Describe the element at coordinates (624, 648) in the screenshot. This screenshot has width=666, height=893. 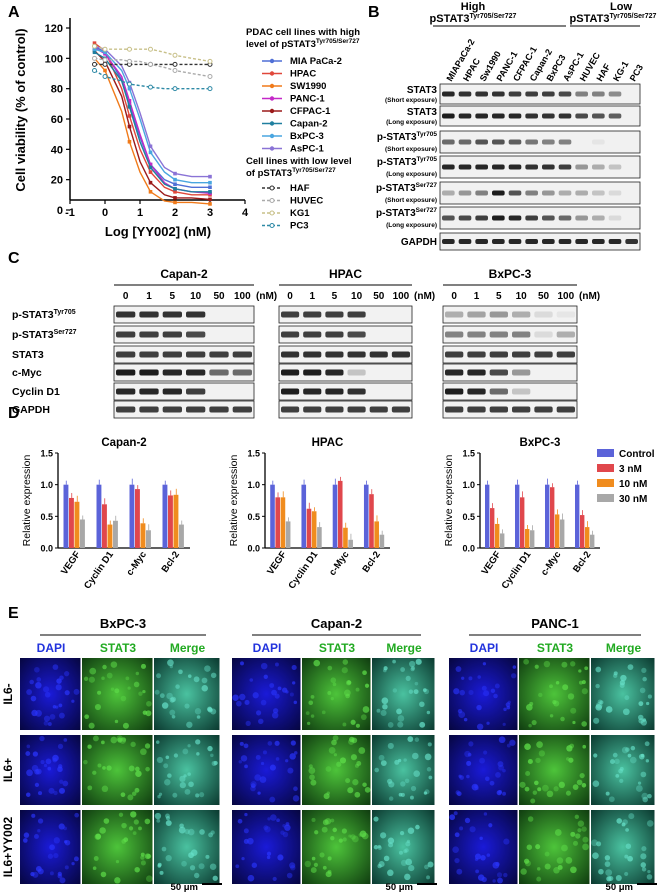
I see `e-channel-label: Merge` at that location.